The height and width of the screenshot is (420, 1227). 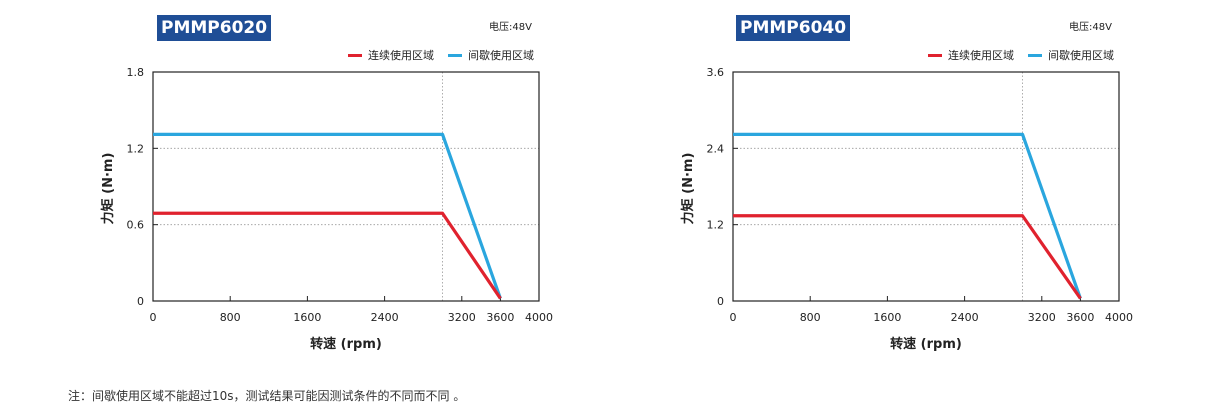 I want to click on chart-title: PMMP6040, so click(x=793, y=28).